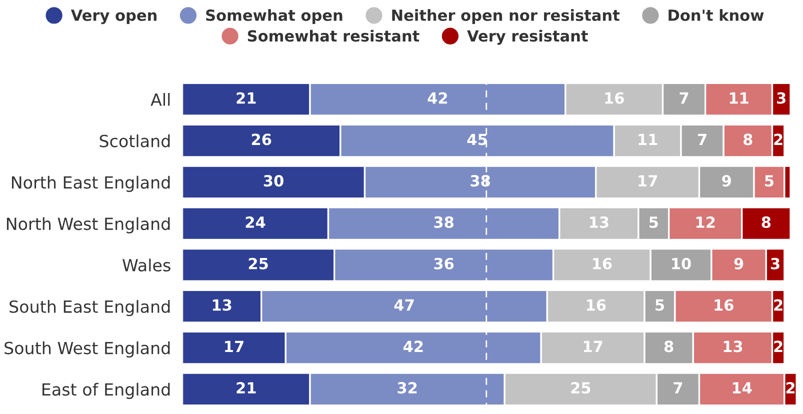 The height and width of the screenshot is (414, 803). Describe the element at coordinates (256, 222) in the screenshot. I see `data-label: 24` at that location.